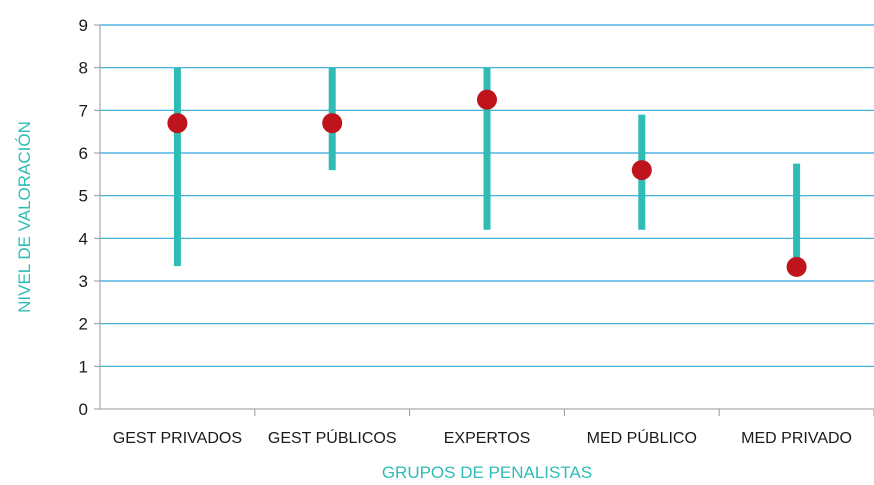 The height and width of the screenshot is (485, 874). What do you see at coordinates (83, 281) in the screenshot?
I see `y-tick-label: 3` at bounding box center [83, 281].